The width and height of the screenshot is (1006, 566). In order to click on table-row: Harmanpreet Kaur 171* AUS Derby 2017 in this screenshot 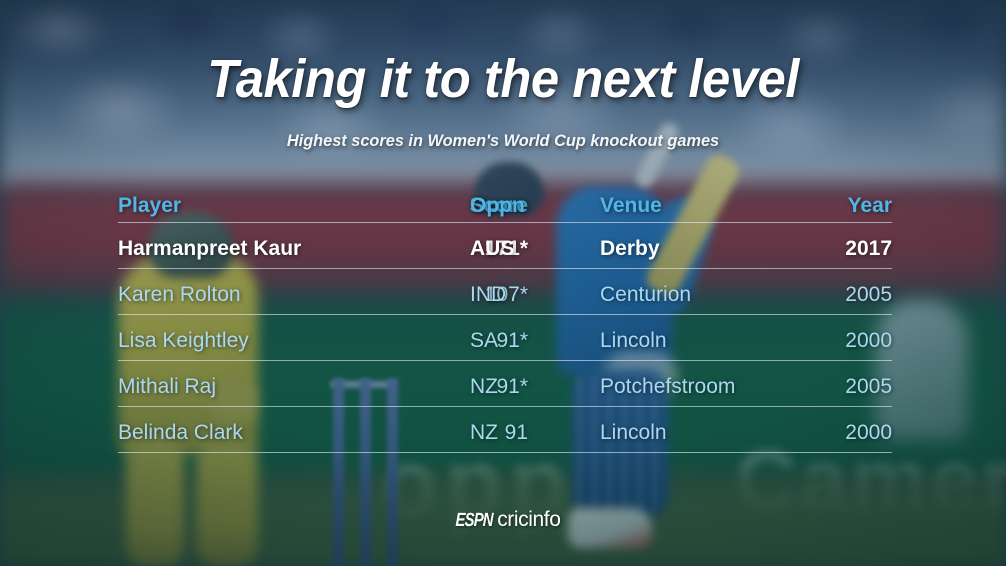, I will do `click(505, 246)`.